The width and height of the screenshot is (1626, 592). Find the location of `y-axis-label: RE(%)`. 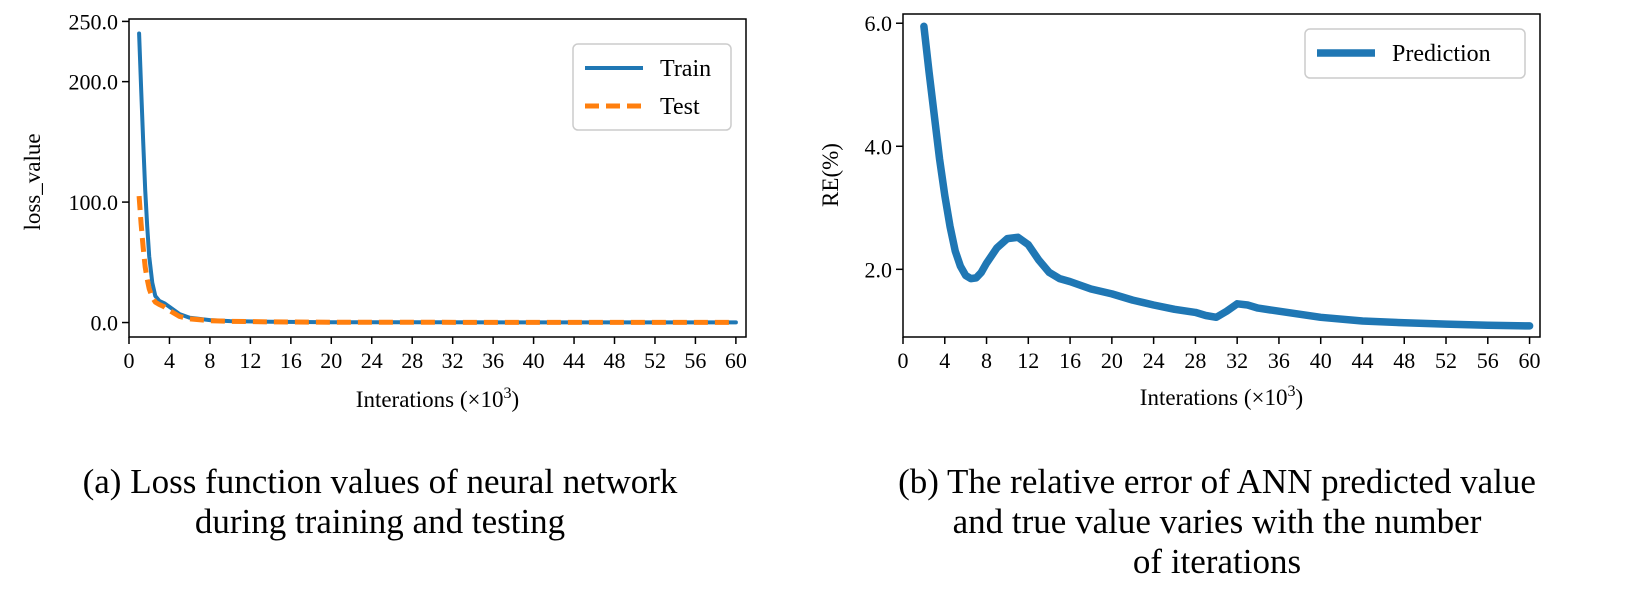

y-axis-label: RE(%) is located at coordinates (830, 175).